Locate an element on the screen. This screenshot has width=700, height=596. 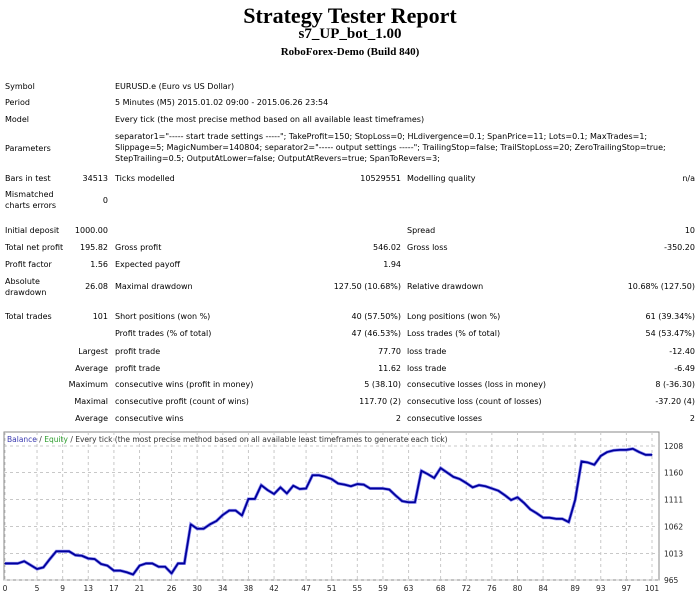
x-tick-label: 47 is located at coordinates (306, 588).